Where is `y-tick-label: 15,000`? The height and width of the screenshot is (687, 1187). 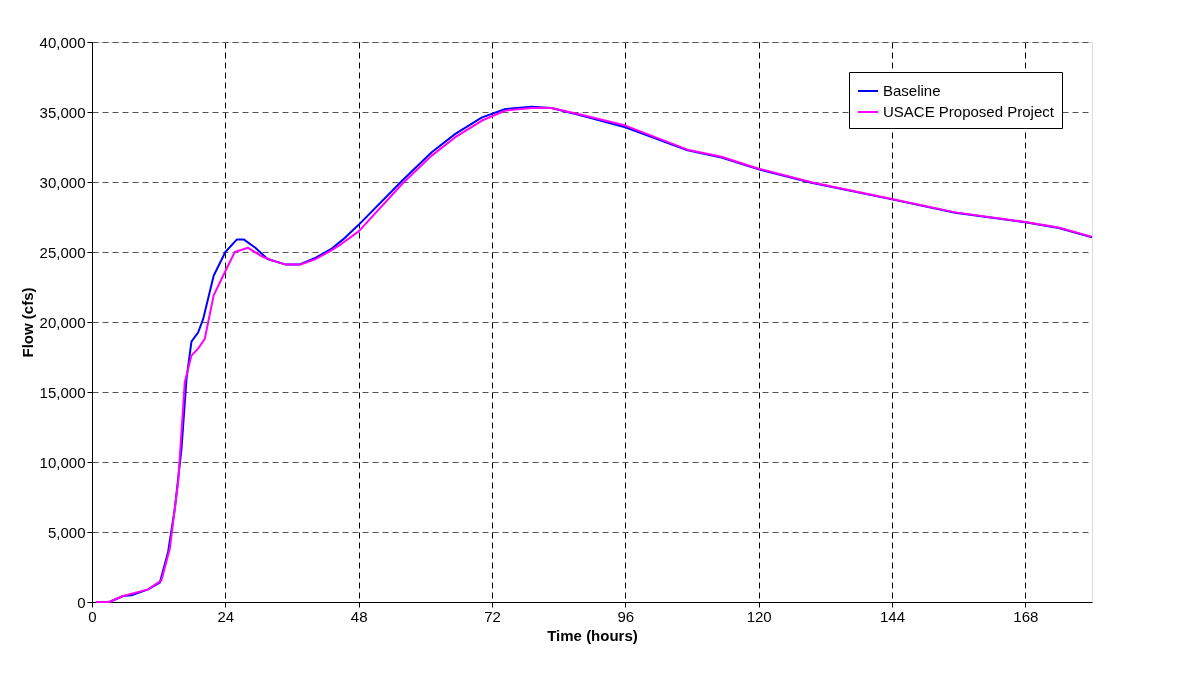
y-tick-label: 15,000 is located at coordinates (62, 392).